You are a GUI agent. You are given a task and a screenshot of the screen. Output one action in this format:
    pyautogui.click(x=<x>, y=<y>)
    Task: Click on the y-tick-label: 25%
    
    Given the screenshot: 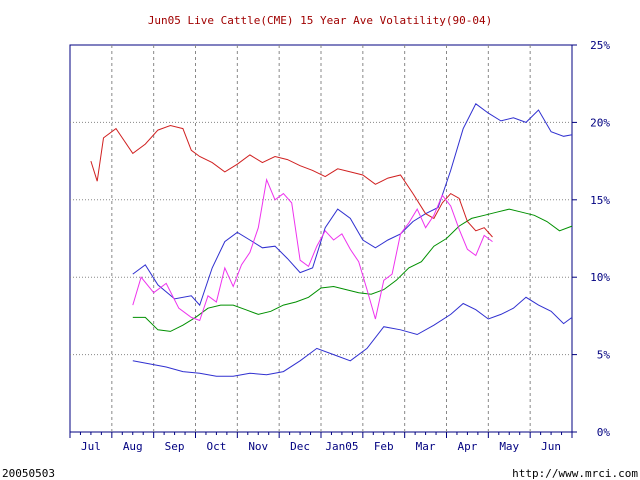 What is the action you would take?
    pyautogui.click(x=600, y=45)
    